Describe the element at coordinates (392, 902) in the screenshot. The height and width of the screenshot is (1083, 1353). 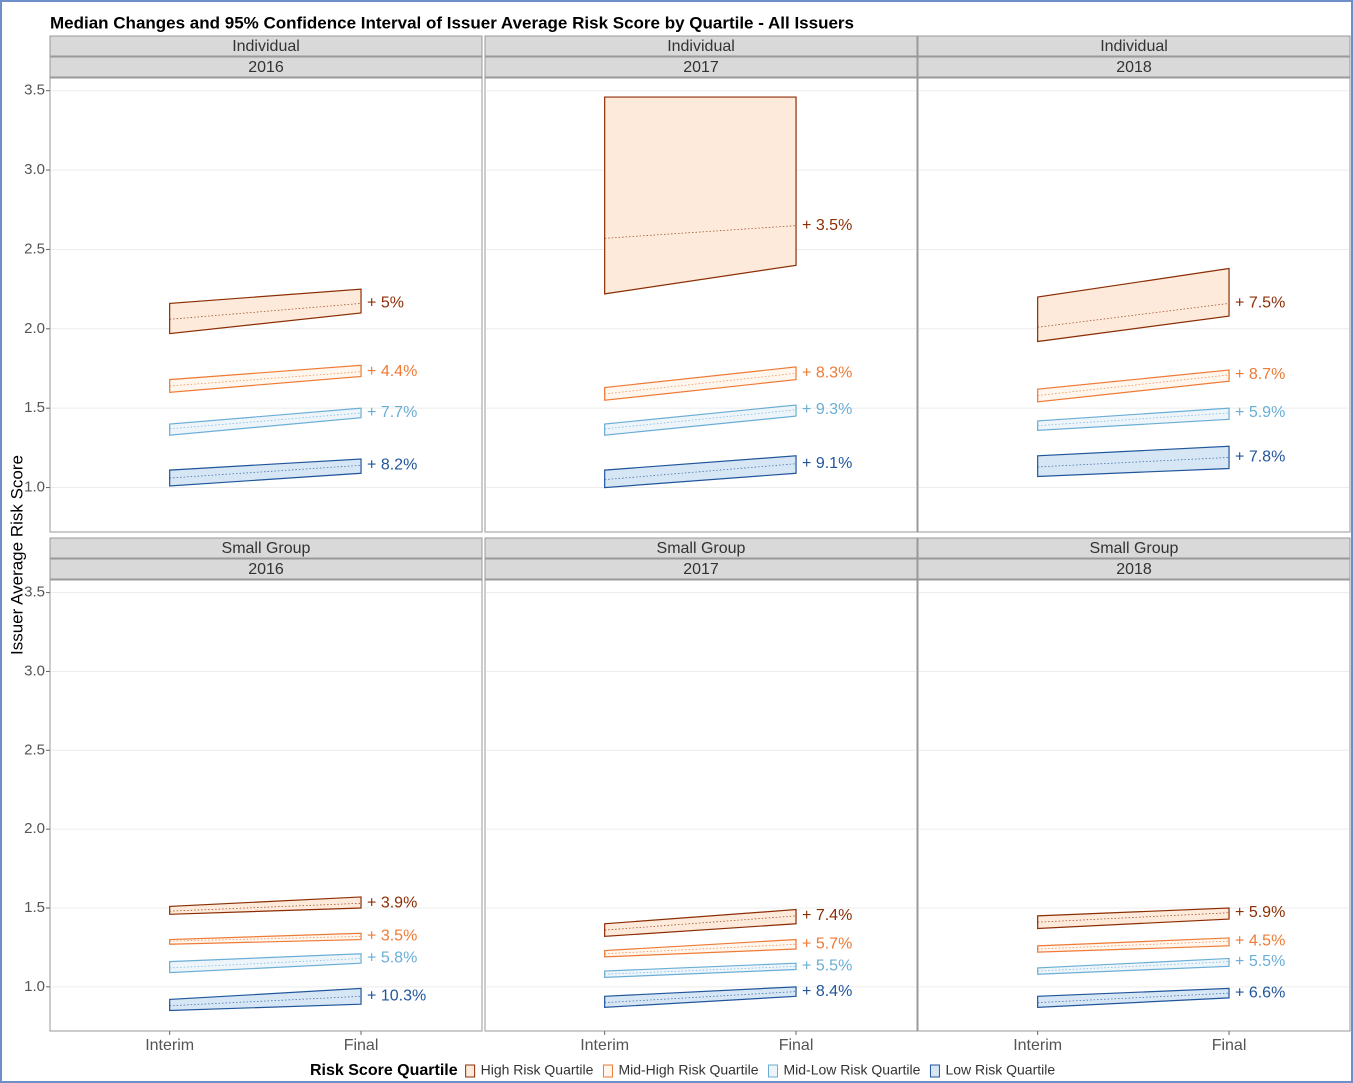
I see `change-label: + 3.9%` at that location.